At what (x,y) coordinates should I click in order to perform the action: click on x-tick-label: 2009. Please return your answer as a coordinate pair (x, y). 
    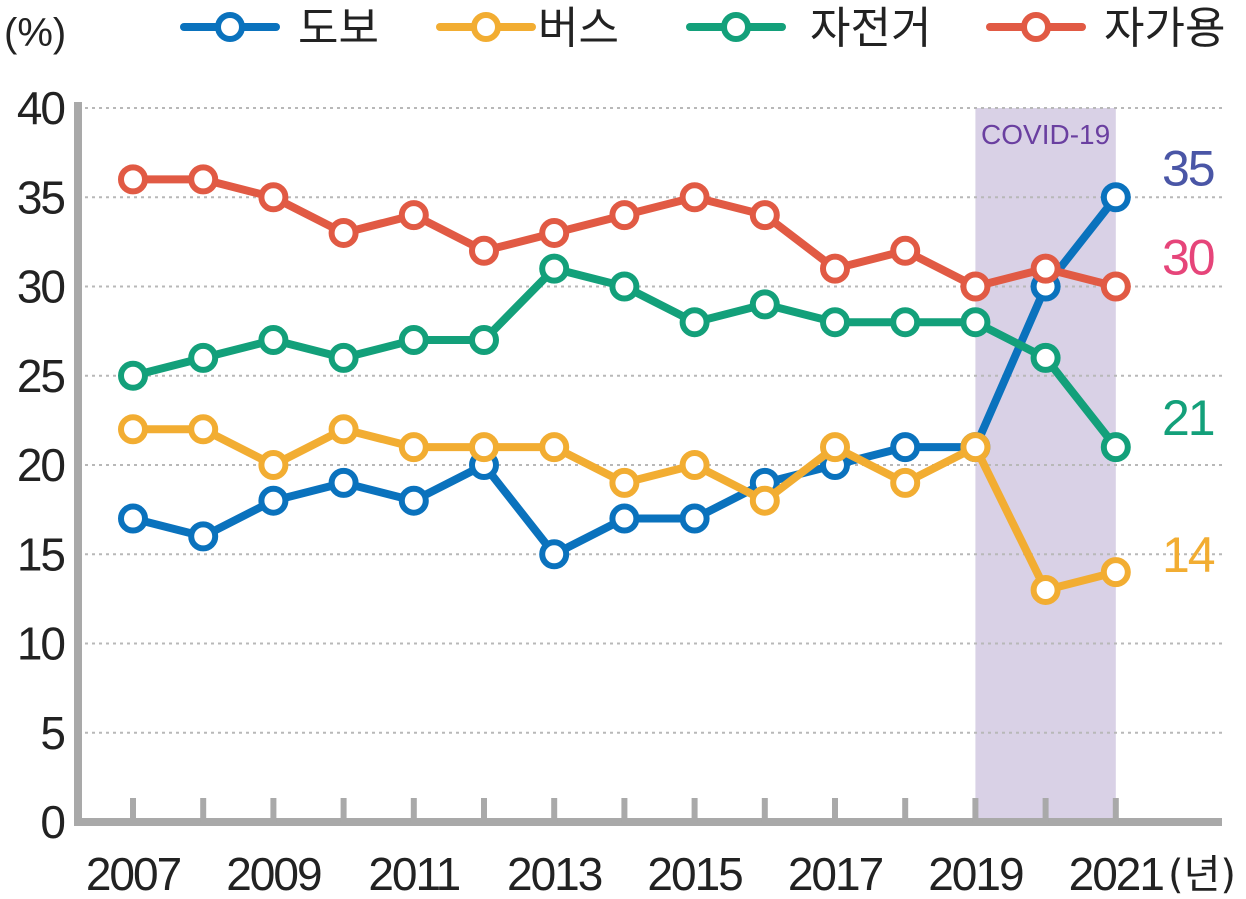
    Looking at the image, I should click on (273, 873).